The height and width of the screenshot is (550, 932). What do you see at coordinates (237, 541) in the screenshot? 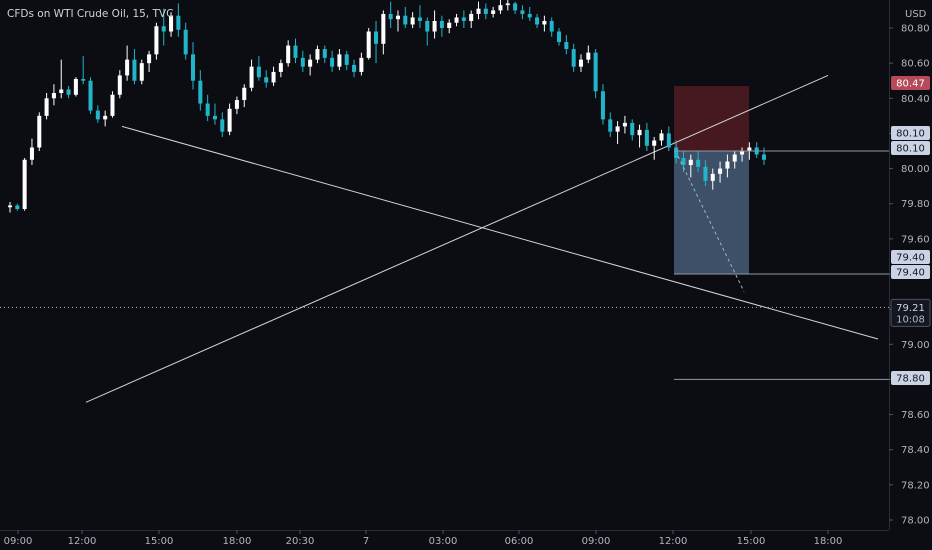
I see `time-tick-label: 18:00` at bounding box center [237, 541].